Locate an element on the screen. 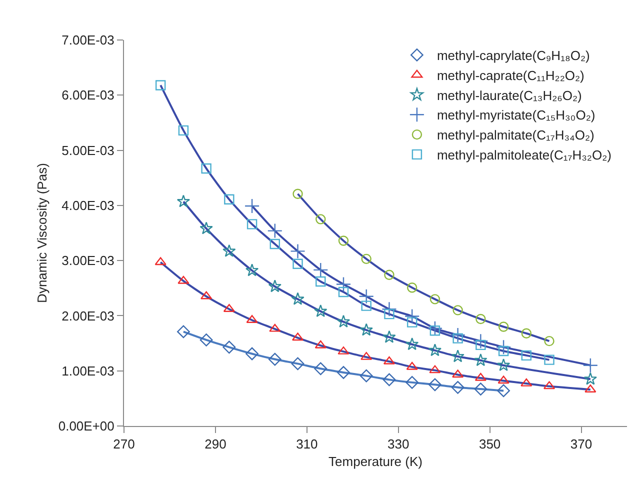 The width and height of the screenshot is (635, 481). x-tick-label: 370 is located at coordinates (581, 444).